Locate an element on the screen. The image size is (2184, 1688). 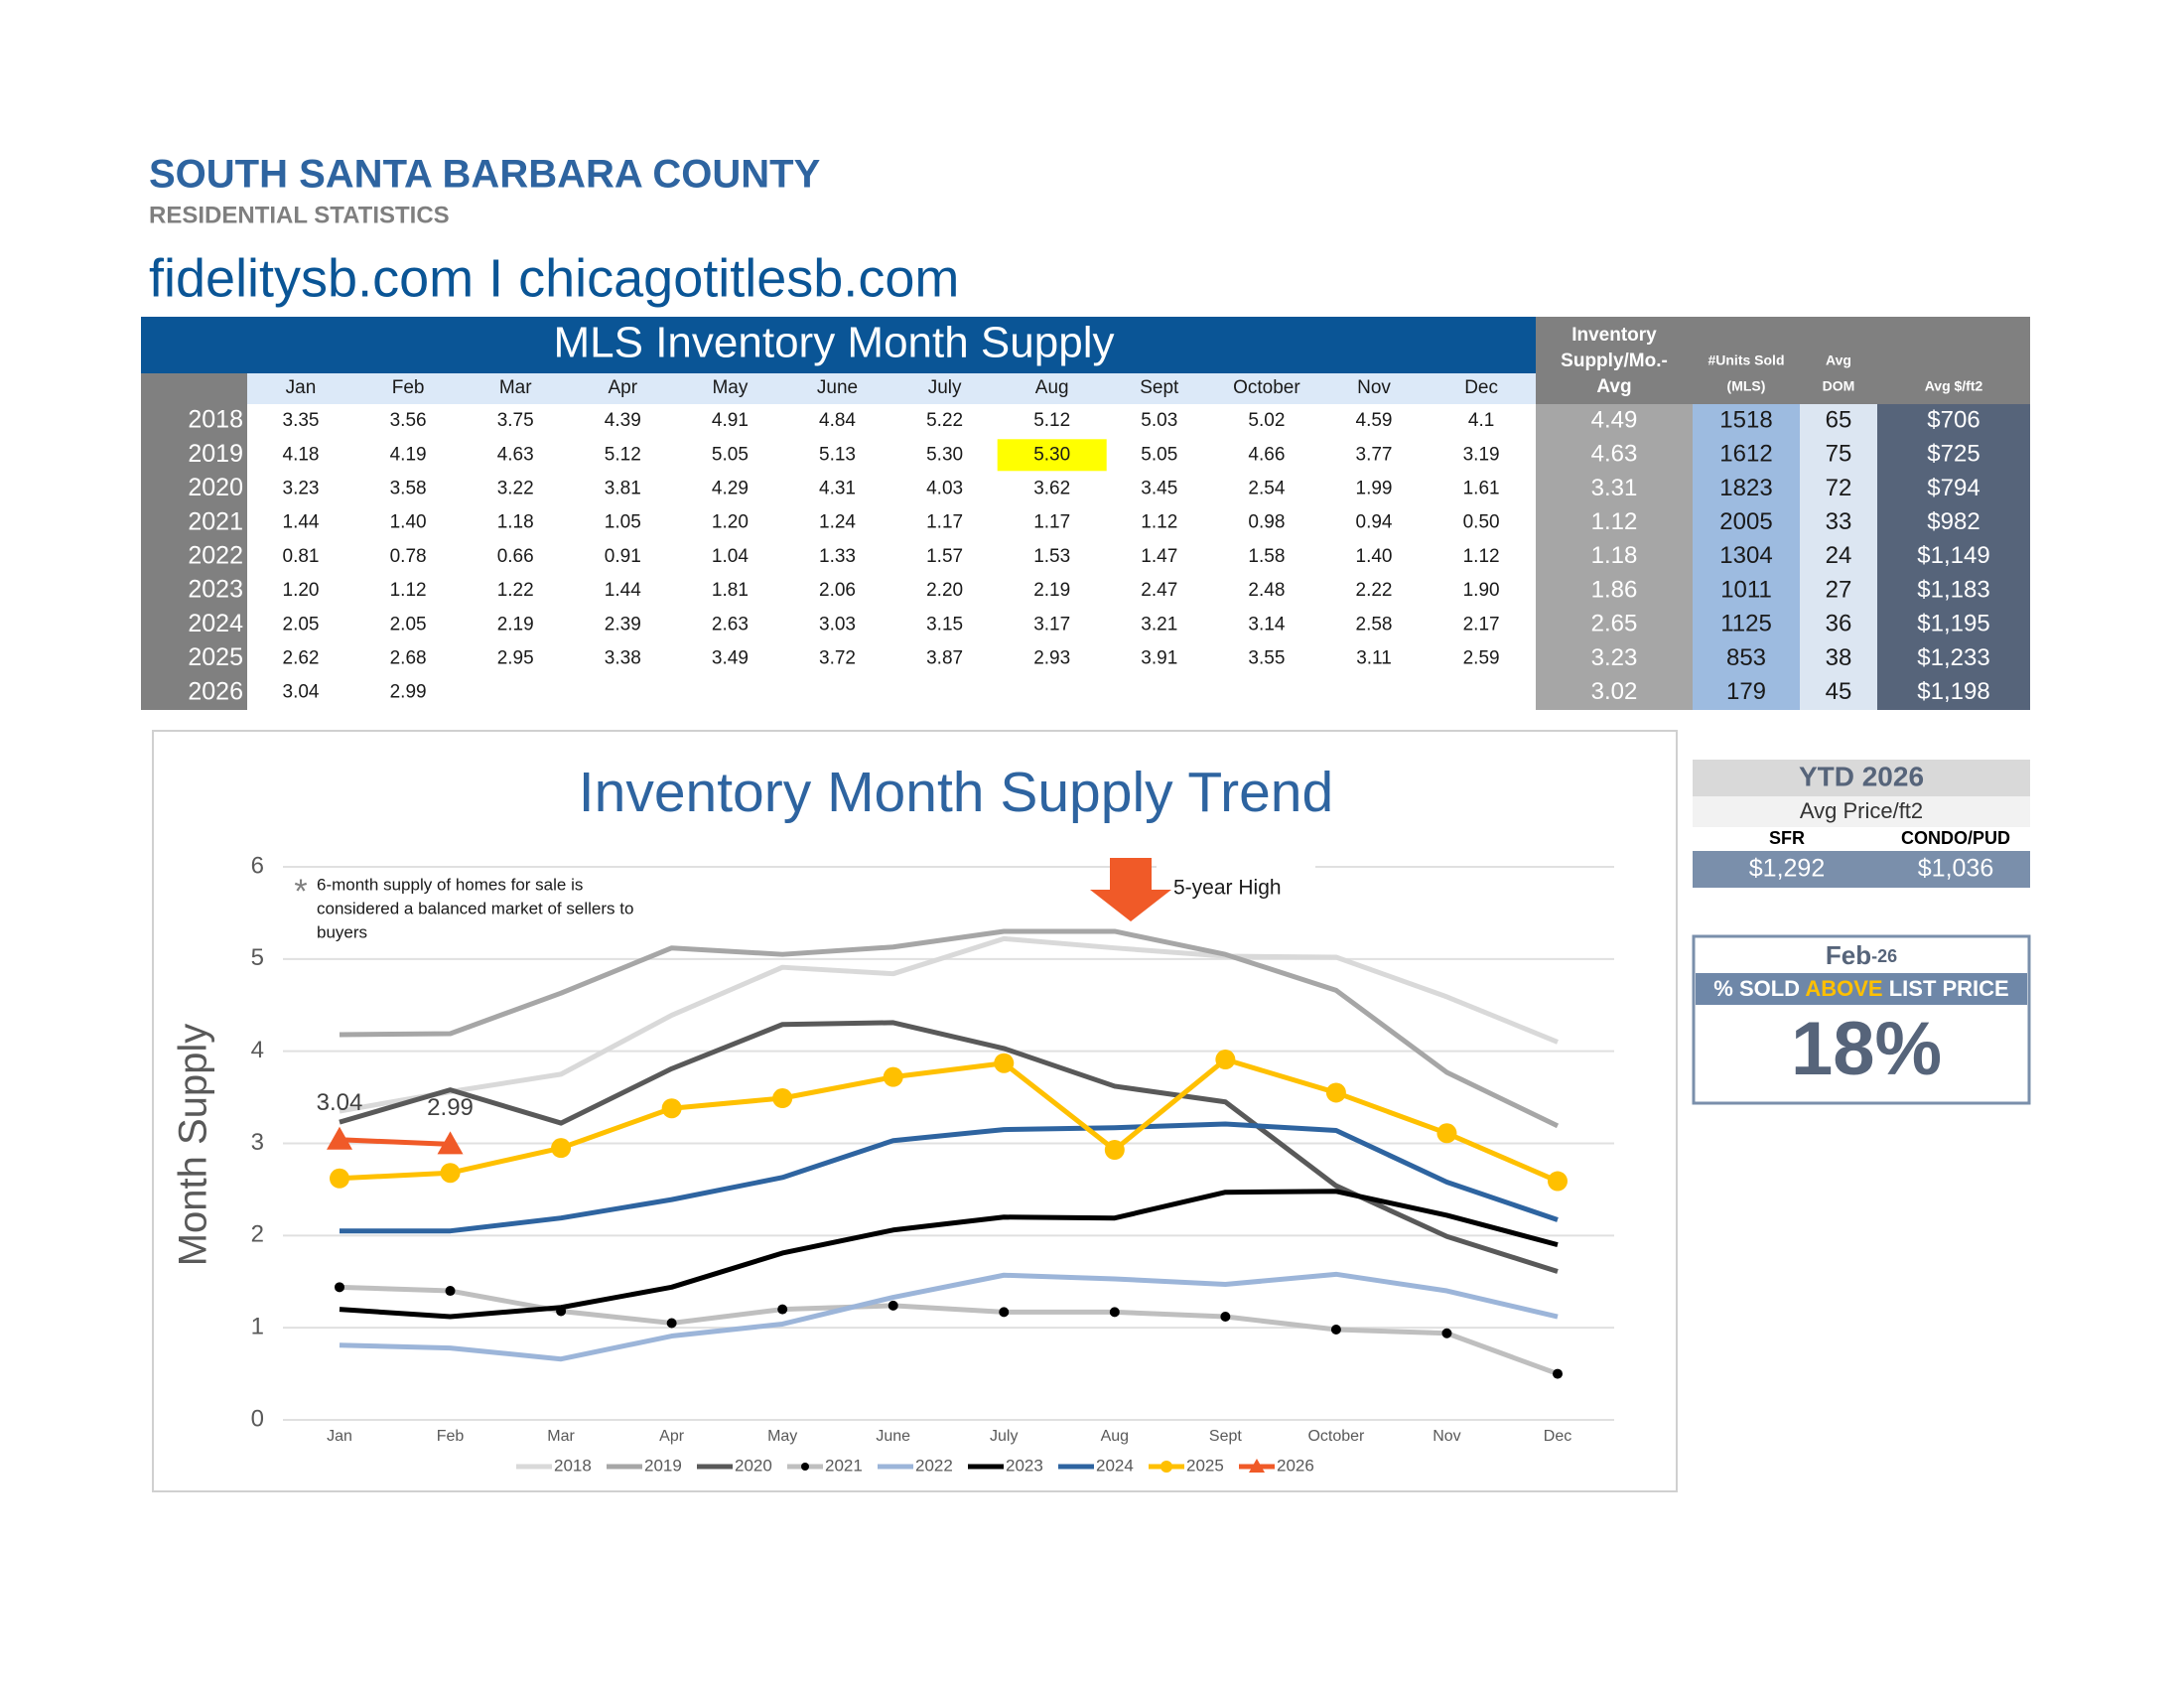
x-tick-label: Mar is located at coordinates (561, 1436).